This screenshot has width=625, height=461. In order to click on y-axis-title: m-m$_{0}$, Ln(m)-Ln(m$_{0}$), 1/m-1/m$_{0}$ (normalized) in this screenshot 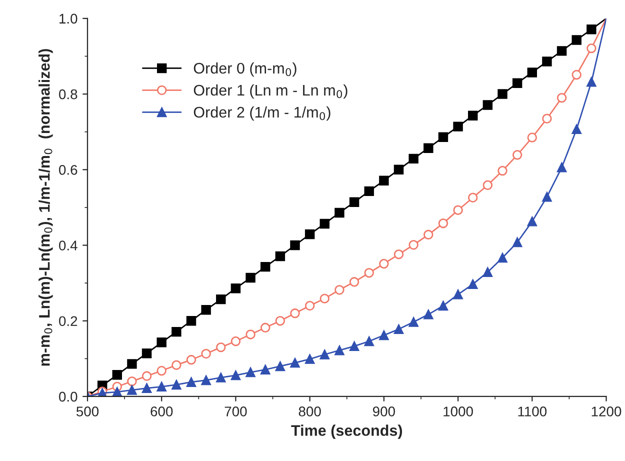, I will do `click(45, 207)`.